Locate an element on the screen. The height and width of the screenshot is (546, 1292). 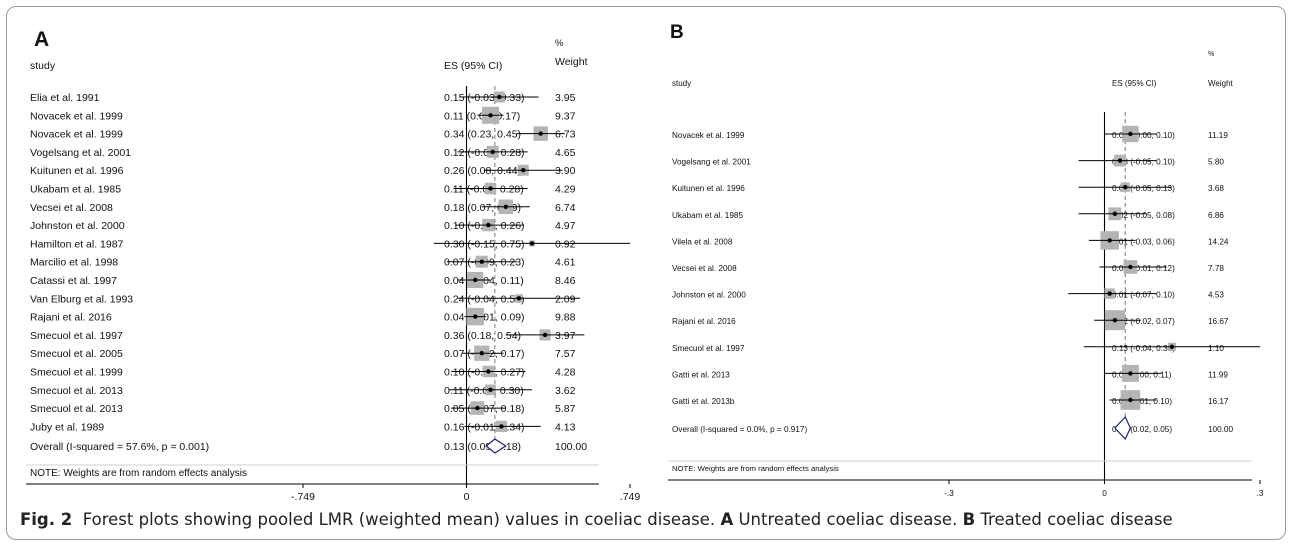
header-weight: Weight is located at coordinates (1221, 83).